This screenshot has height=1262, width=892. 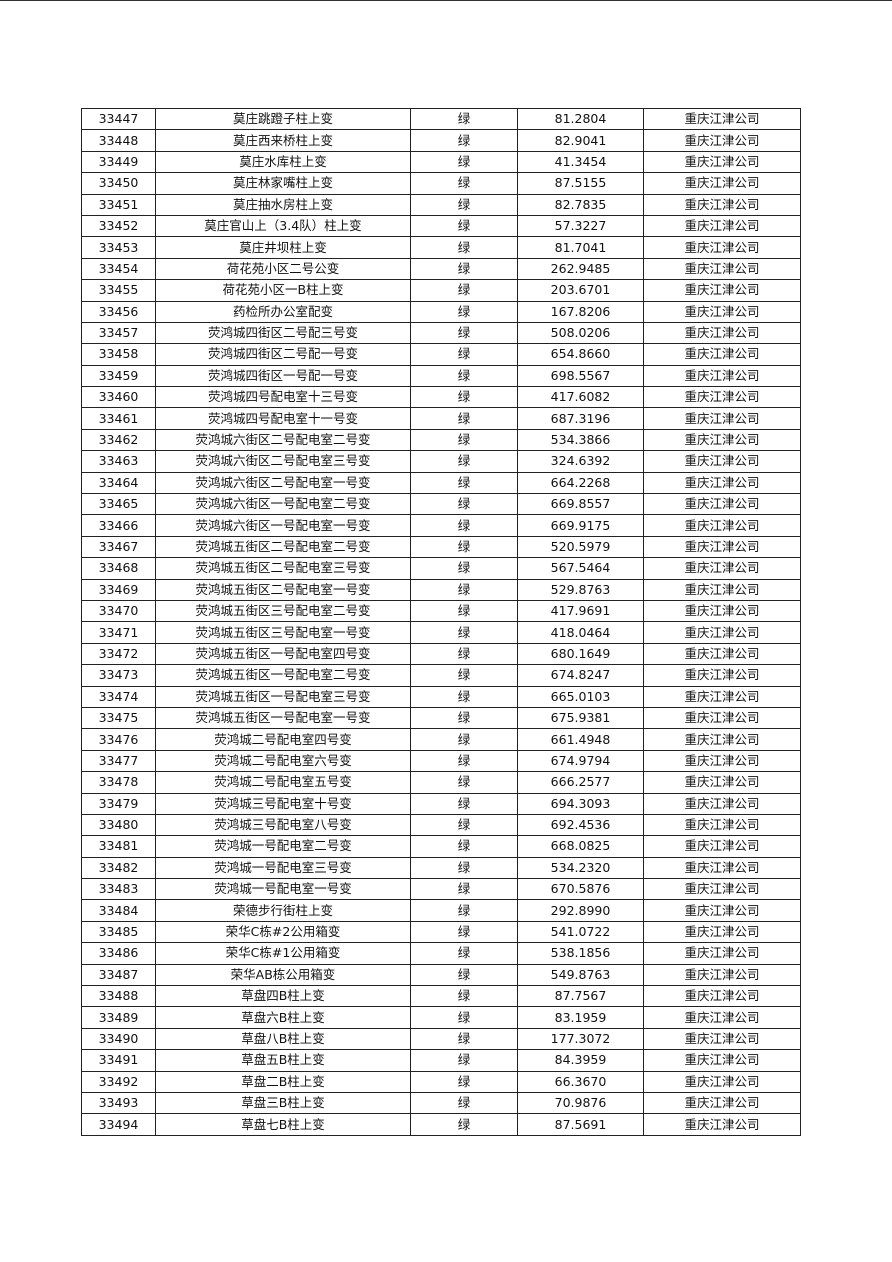 What do you see at coordinates (580, 140) in the screenshot?
I see `value-cell: 82.9041` at bounding box center [580, 140].